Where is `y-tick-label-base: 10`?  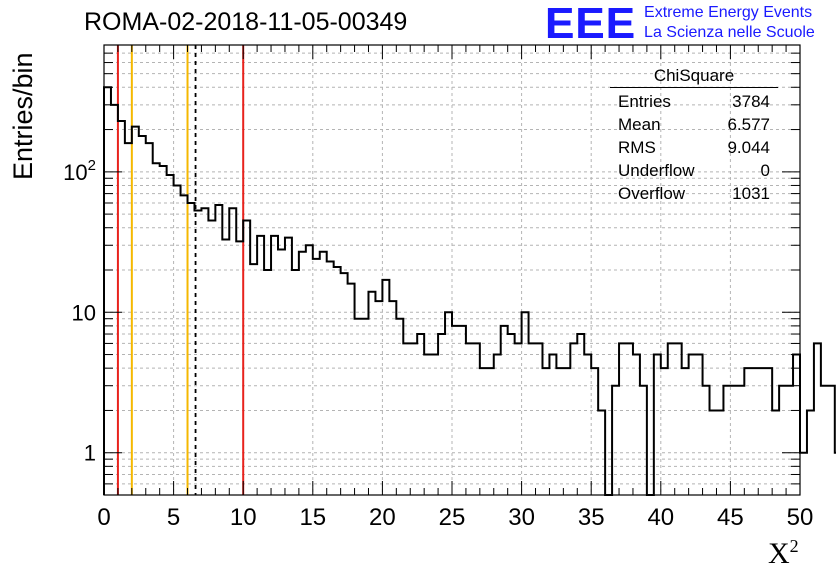 y-tick-label-base: 10 is located at coordinates (75, 172).